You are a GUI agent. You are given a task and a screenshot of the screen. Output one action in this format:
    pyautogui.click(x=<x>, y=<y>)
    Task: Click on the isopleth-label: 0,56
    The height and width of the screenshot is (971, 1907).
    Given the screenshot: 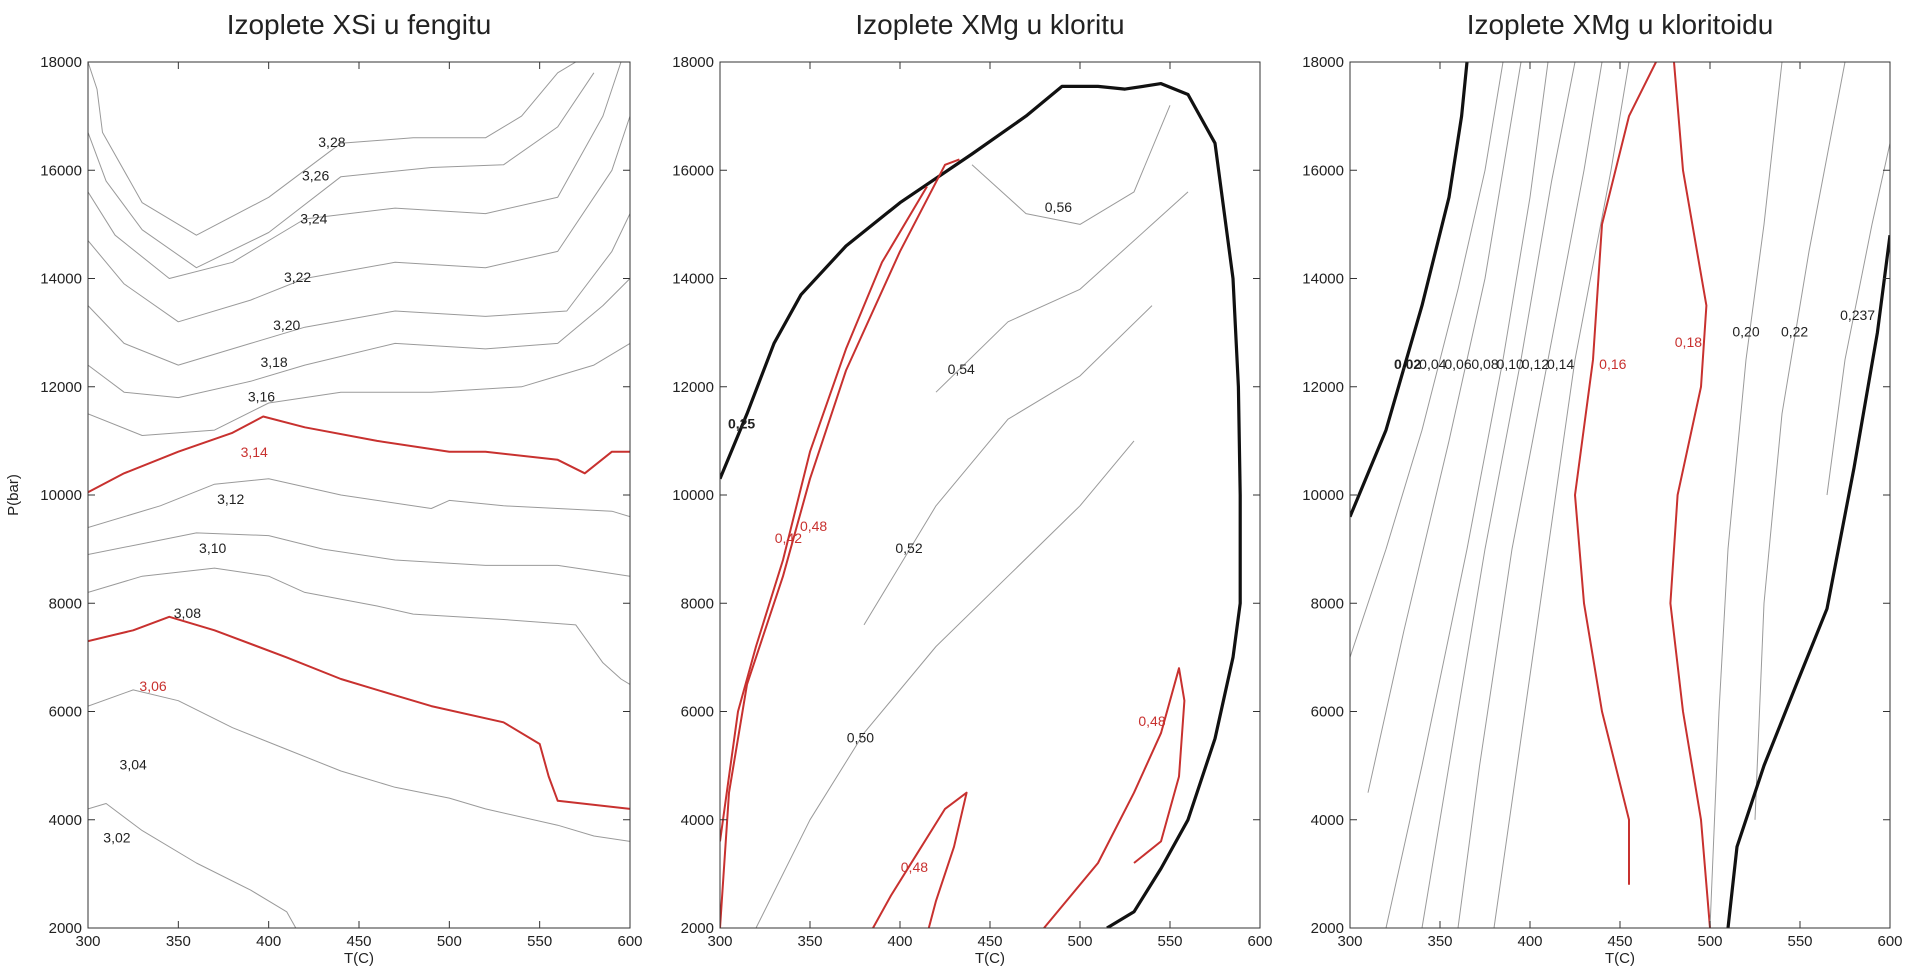 What is the action you would take?
    pyautogui.click(x=1058, y=207)
    